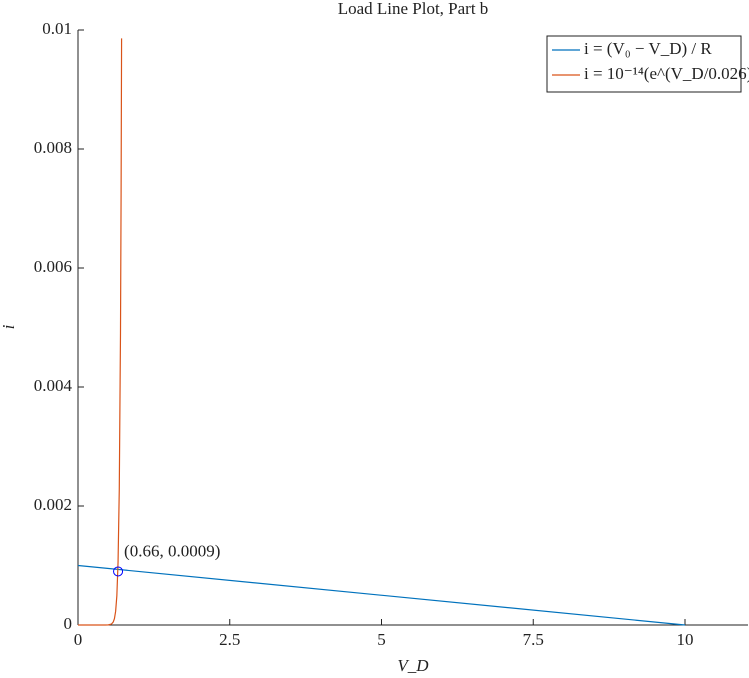 Image resolution: width=749 pixels, height=678 pixels. Describe the element at coordinates (685, 639) in the screenshot. I see `x-tick-label: 10` at that location.